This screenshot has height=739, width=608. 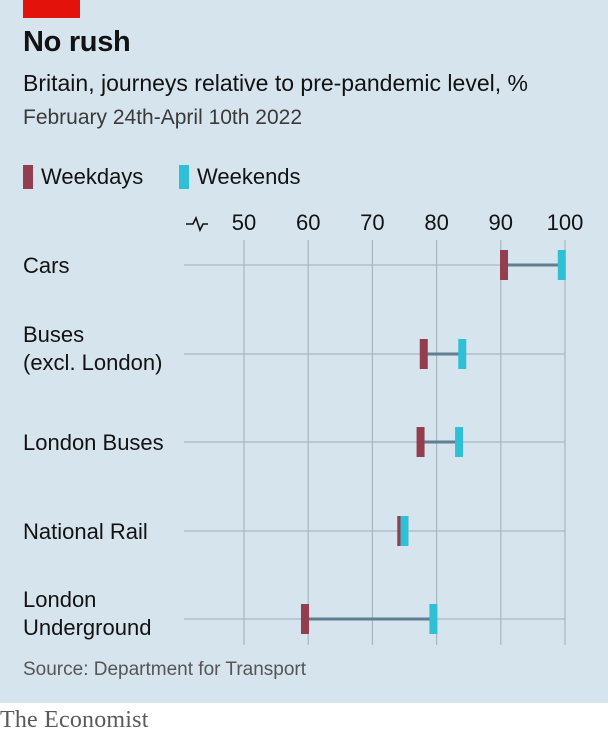 I want to click on x-tick-label-70: 70, so click(x=372, y=222).